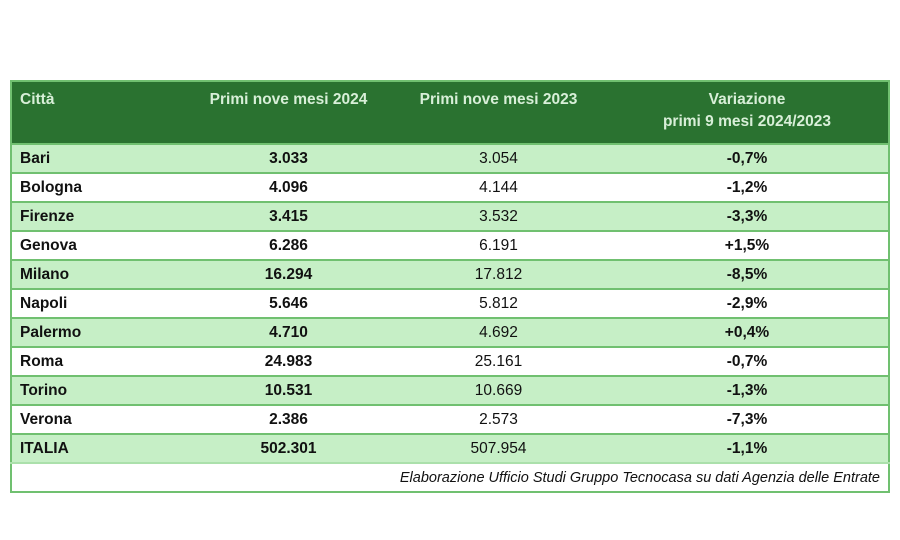 The width and height of the screenshot is (900, 540). What do you see at coordinates (98, 158) in the screenshot?
I see `city-cell: Bari` at bounding box center [98, 158].